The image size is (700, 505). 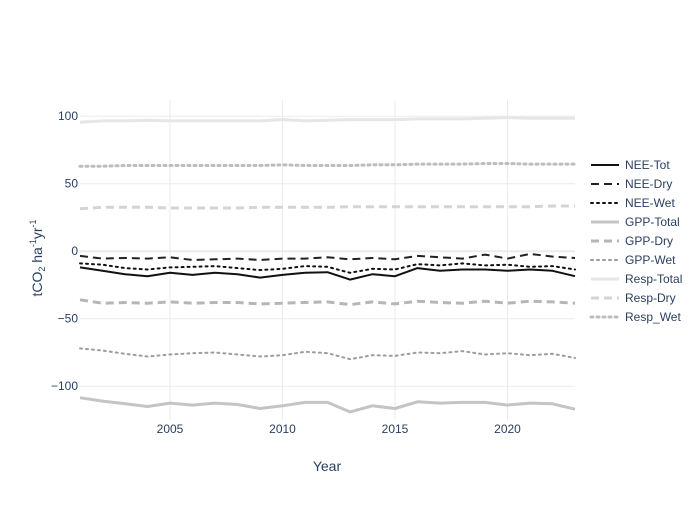 What do you see at coordinates (339, 429) in the screenshot?
I see `x-axis-ticks: 2005 2010 2015 2020` at bounding box center [339, 429].